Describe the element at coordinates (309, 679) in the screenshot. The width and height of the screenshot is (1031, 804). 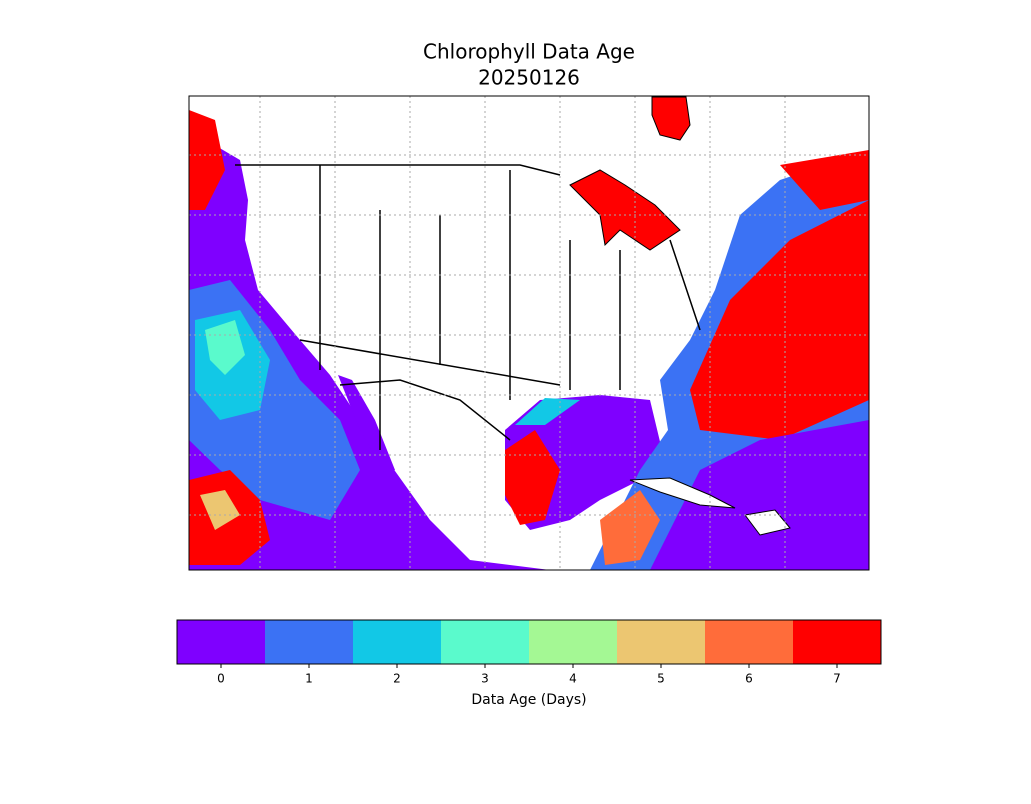
I see `colorbar-tick-label: 1` at that location.